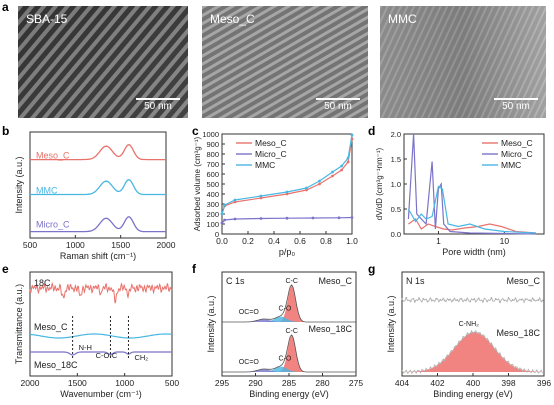  I want to click on tem-image-sba15: SBA-15 50 nm, so click(103, 62).